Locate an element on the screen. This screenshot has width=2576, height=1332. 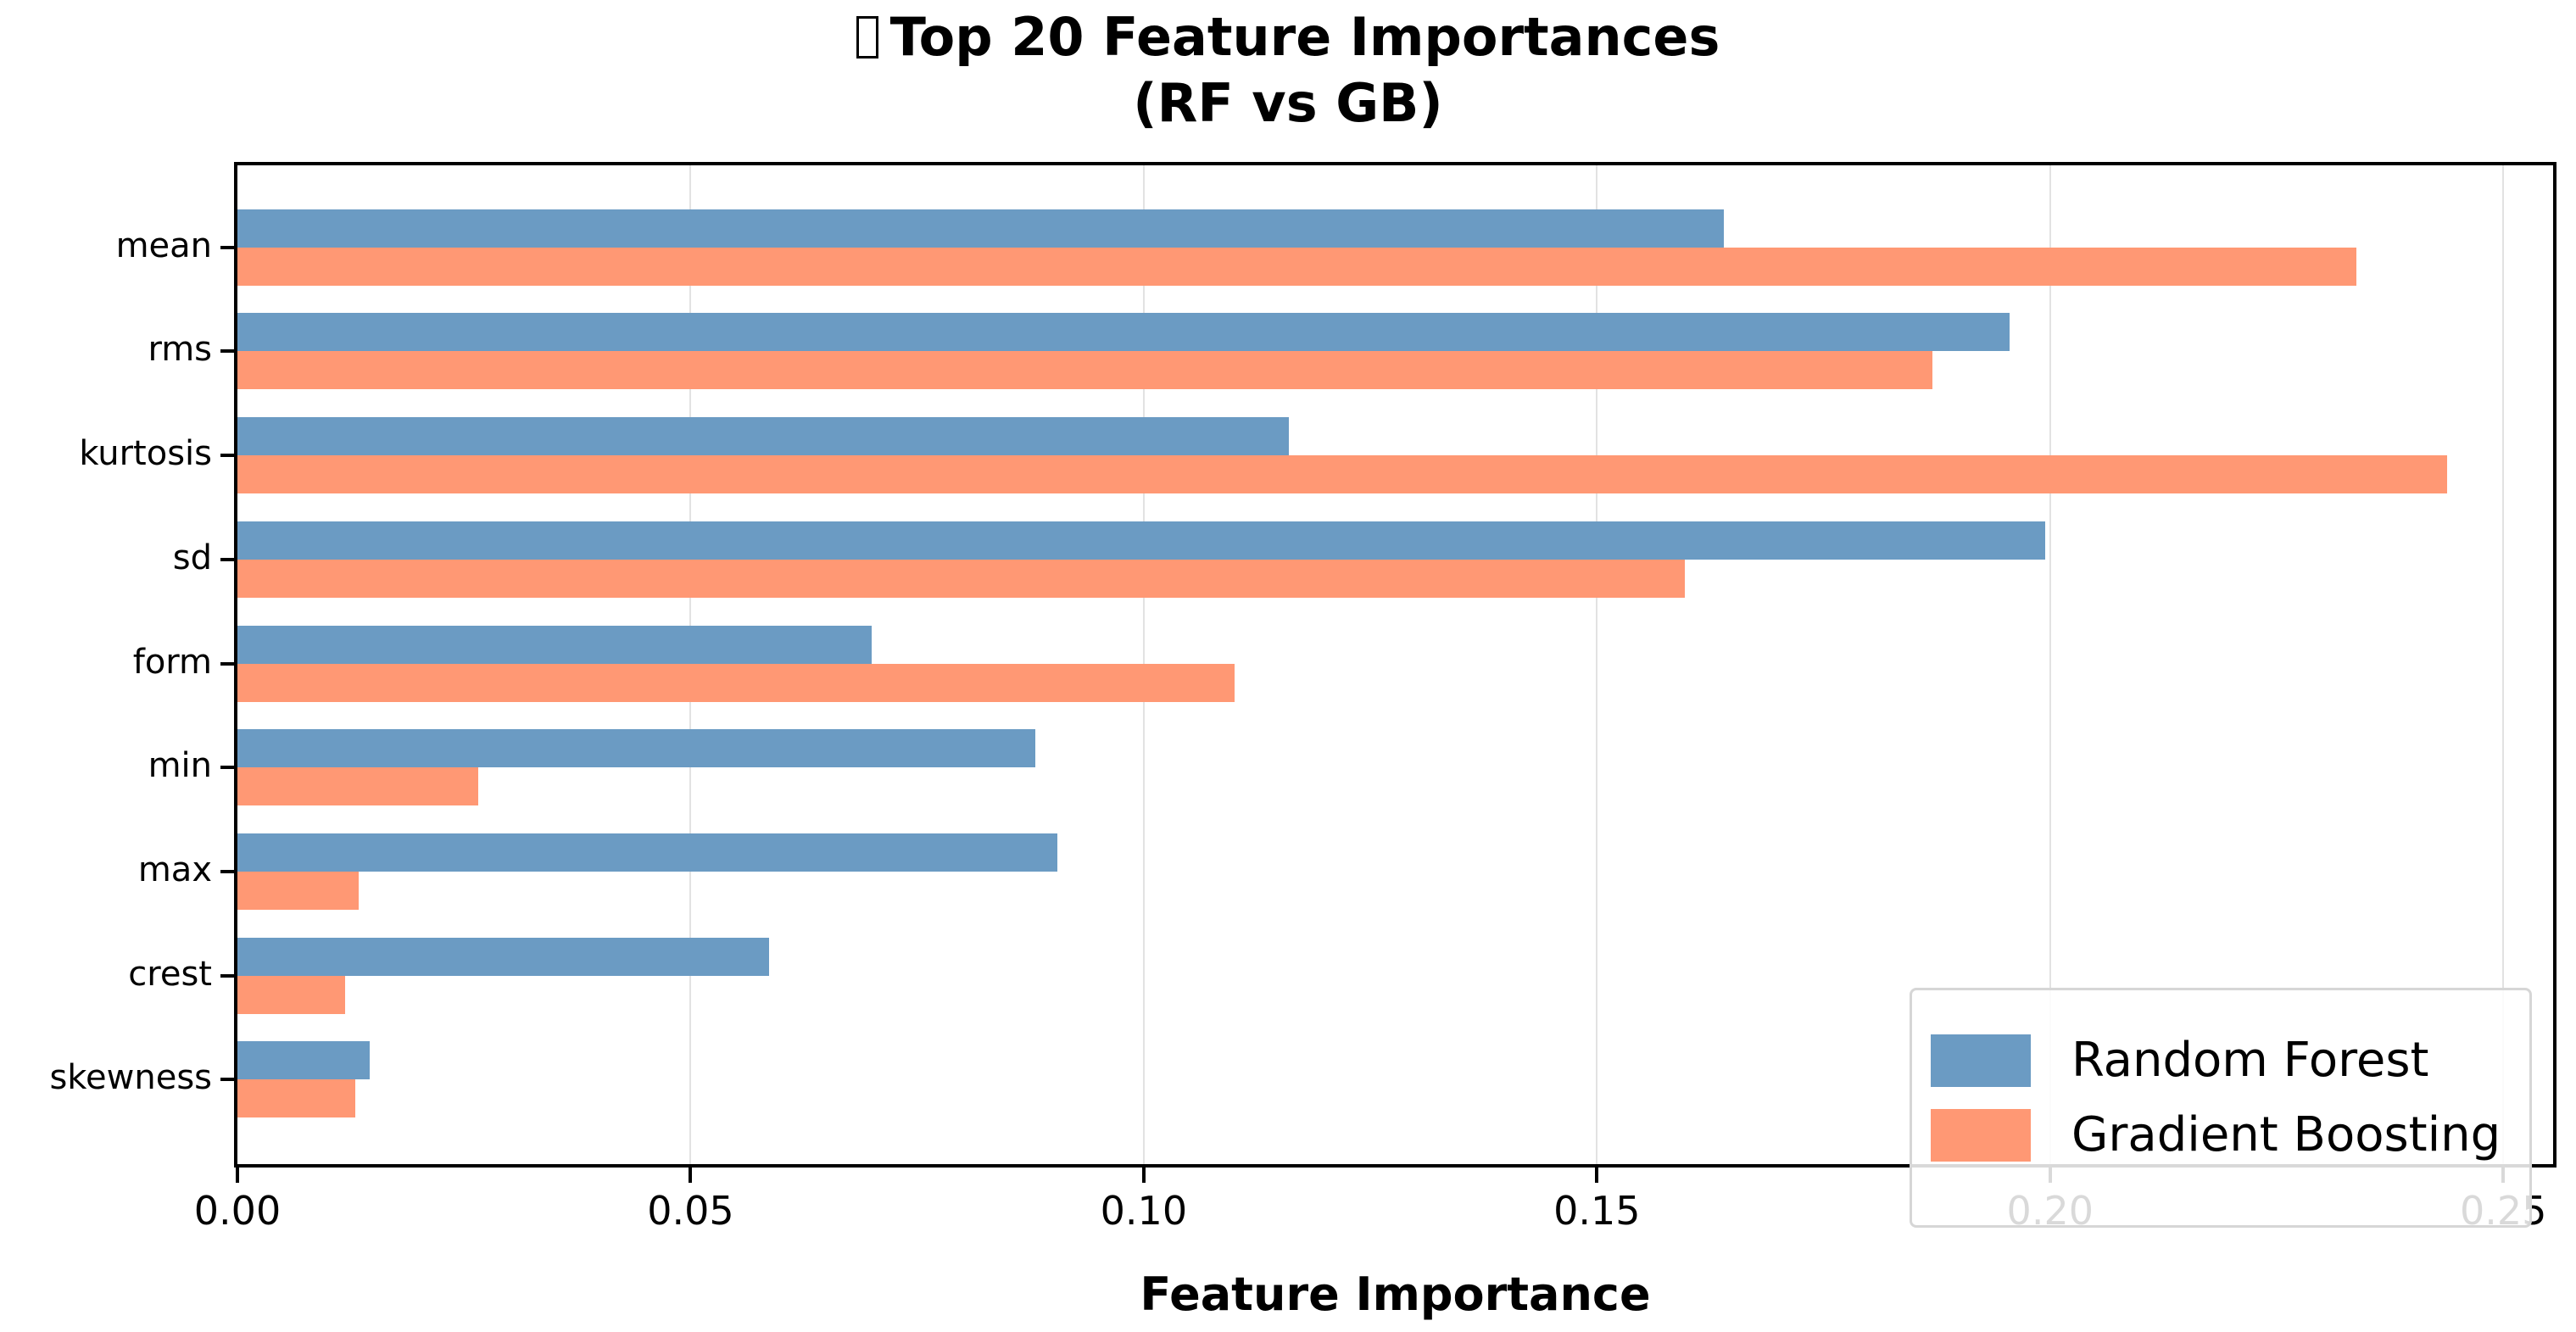
bar-random-forest-kurtosis is located at coordinates (763, 436).